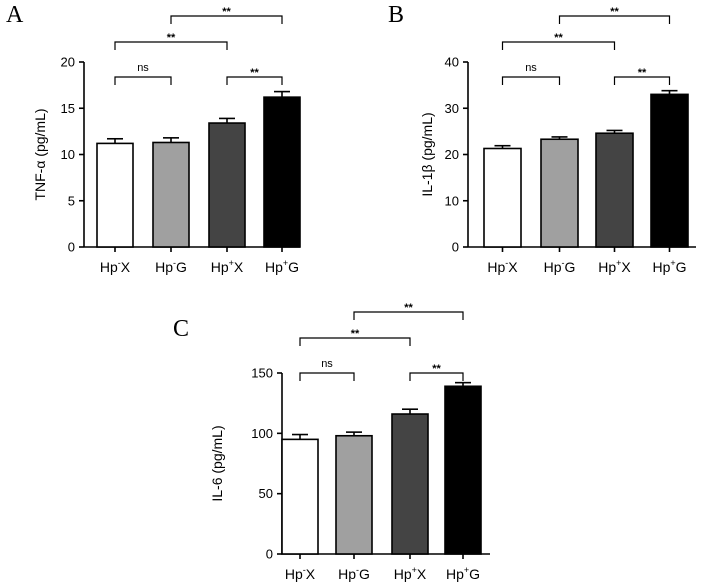  Describe the element at coordinates (427, 154) in the screenshot. I see `y-axis-label: IL-1β (pg/mL)` at that location.